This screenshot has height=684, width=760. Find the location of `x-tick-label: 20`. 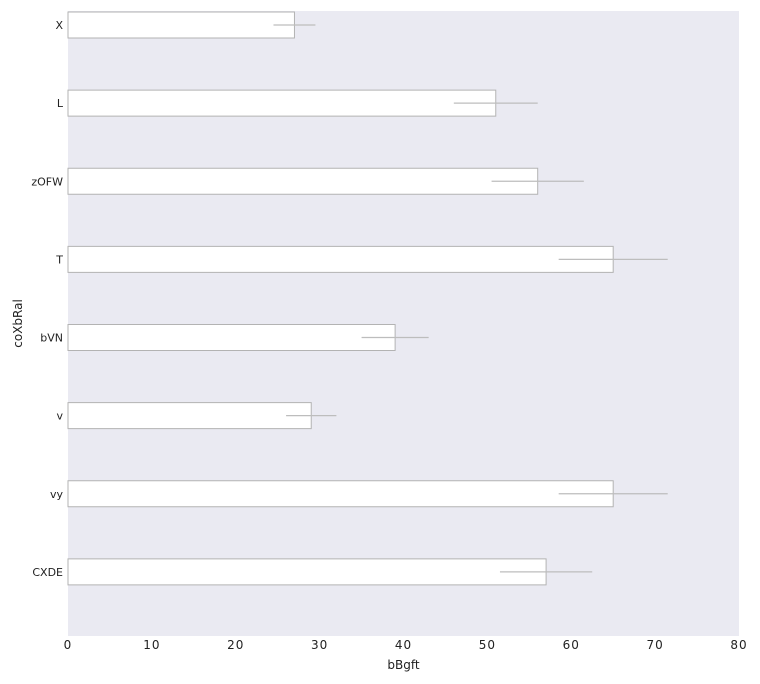

x-tick-label: 20 is located at coordinates (235, 645).